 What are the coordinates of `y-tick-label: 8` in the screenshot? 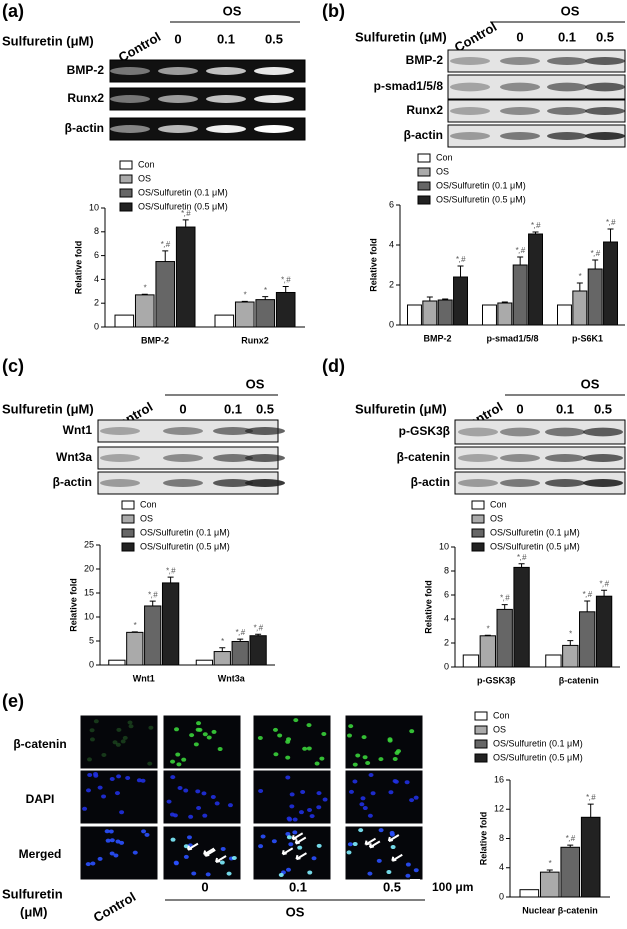 It's located at (501, 838).